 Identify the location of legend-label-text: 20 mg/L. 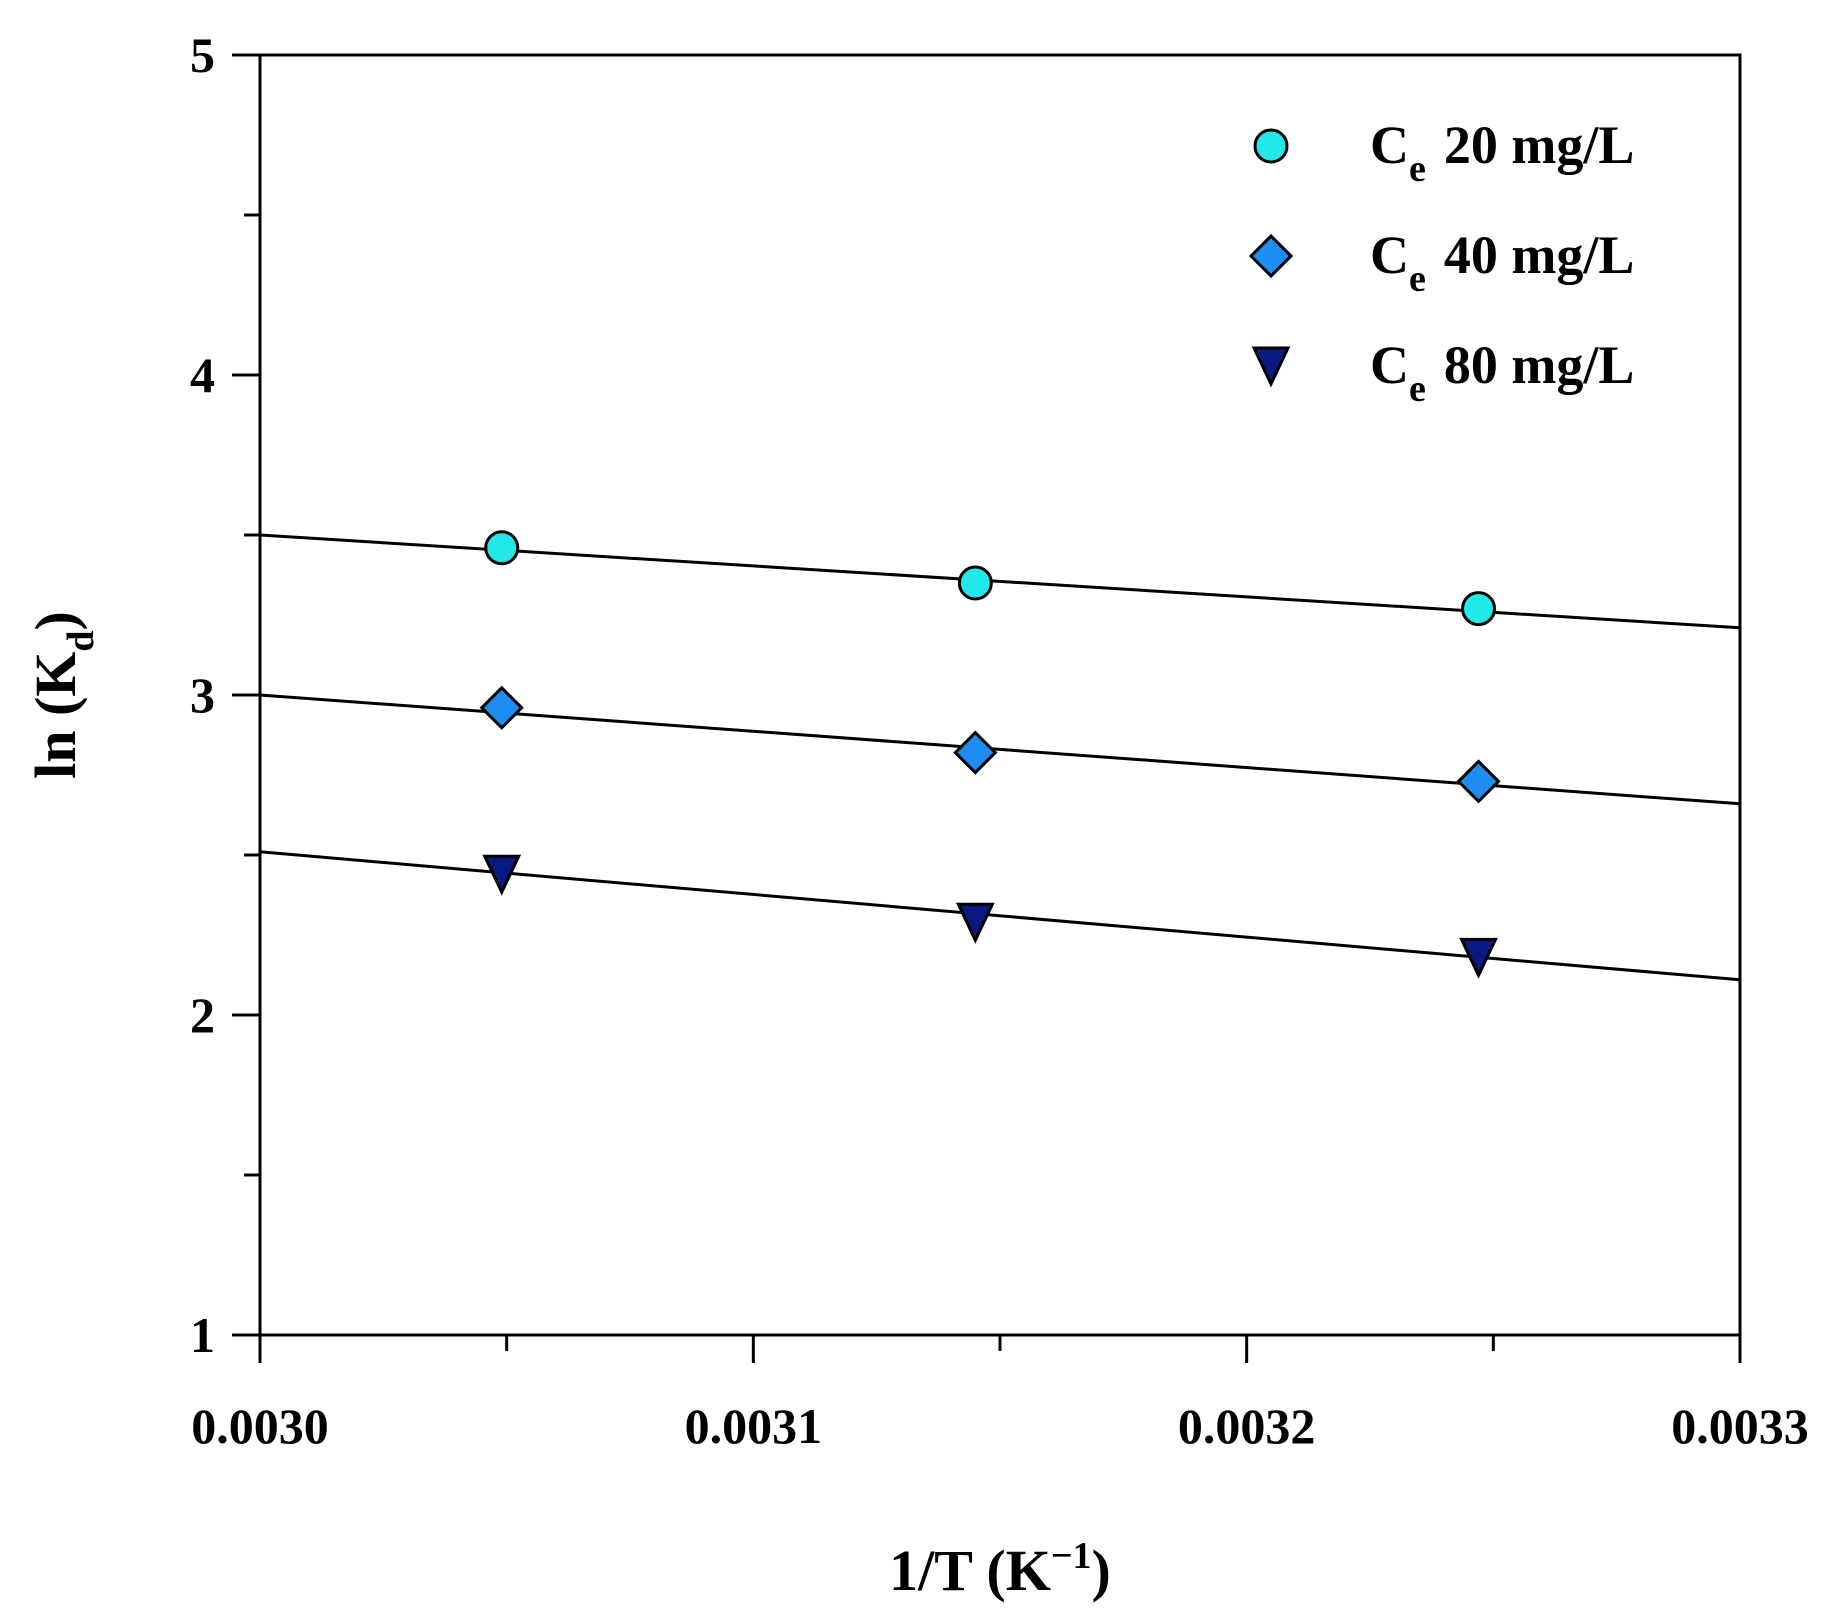
(1539, 145).